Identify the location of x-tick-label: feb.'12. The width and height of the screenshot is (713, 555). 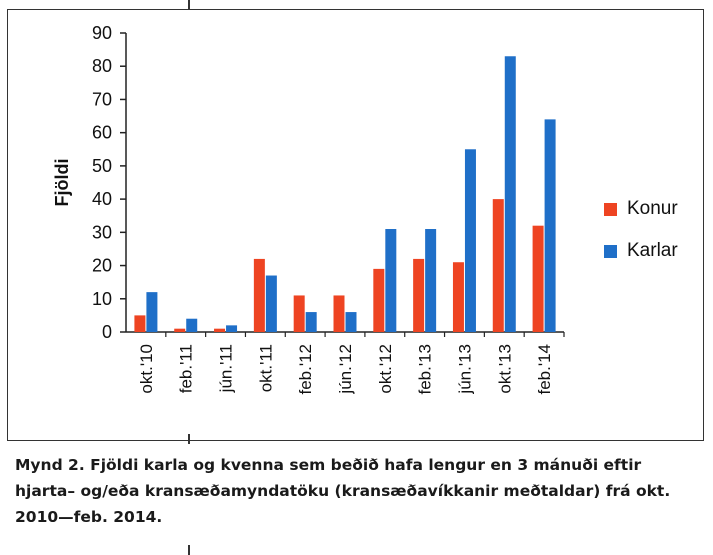
(305, 369).